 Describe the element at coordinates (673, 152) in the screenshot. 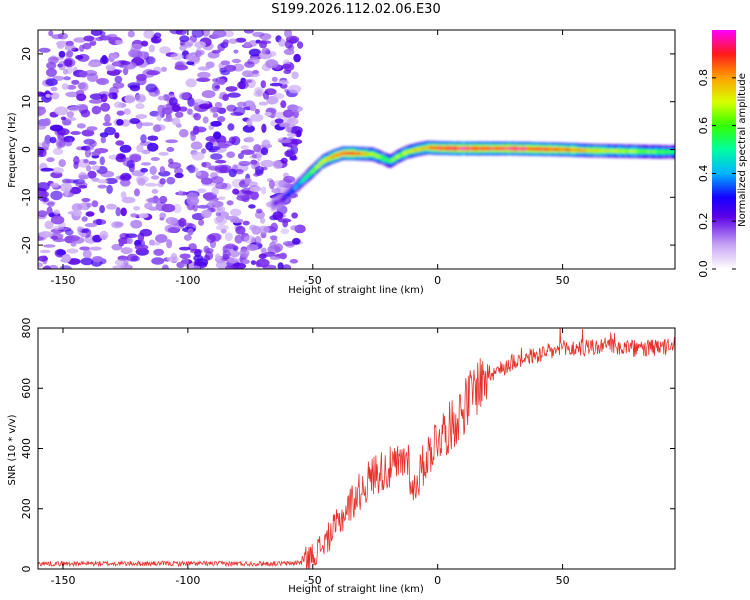

I see `ridge-cell` at that location.